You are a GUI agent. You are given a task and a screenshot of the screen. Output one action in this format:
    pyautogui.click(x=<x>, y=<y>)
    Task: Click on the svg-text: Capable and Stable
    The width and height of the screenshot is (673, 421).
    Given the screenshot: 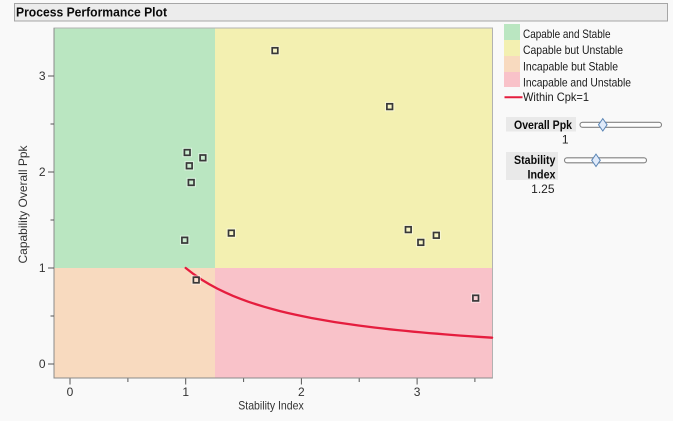 What is the action you would take?
    pyautogui.click(x=567, y=34)
    